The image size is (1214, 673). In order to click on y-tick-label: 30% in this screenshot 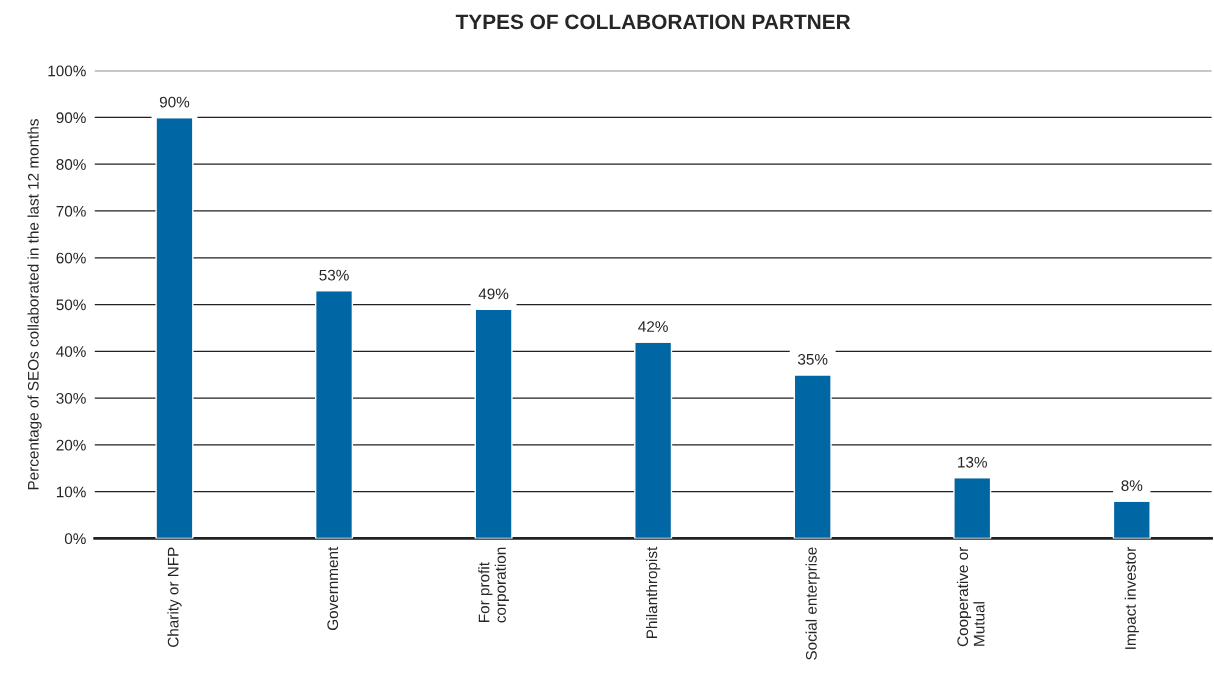, I will do `click(71, 398)`.